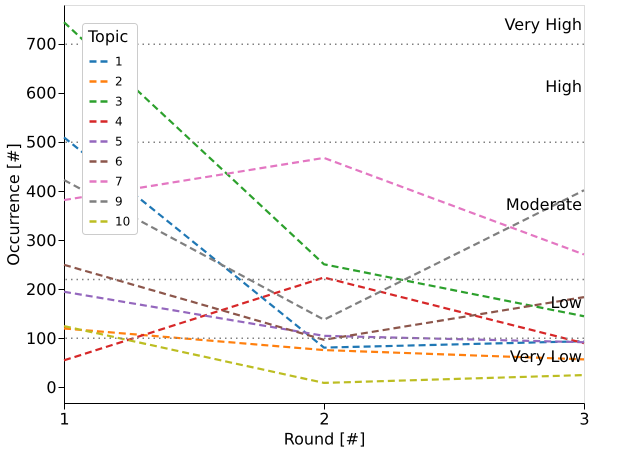 Image resolution: width=625 pixels, height=461 pixels. Describe the element at coordinates (566, 302) in the screenshot. I see `annotation: Low` at that location.